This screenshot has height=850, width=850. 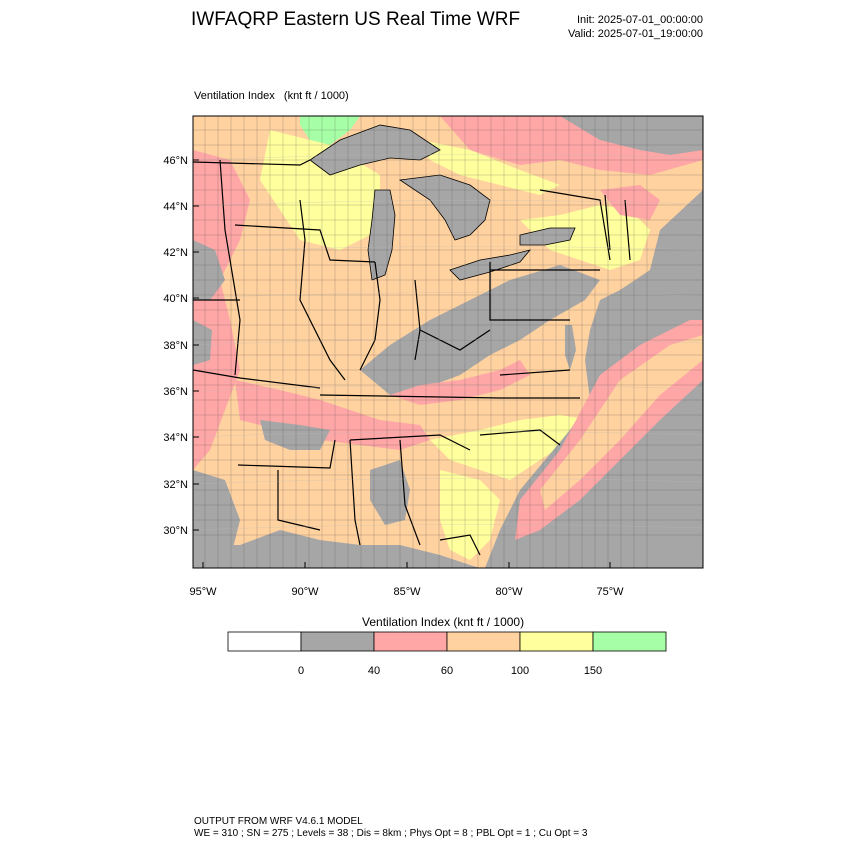 I want to click on lat-tick-label: 44°N, so click(x=175, y=207).